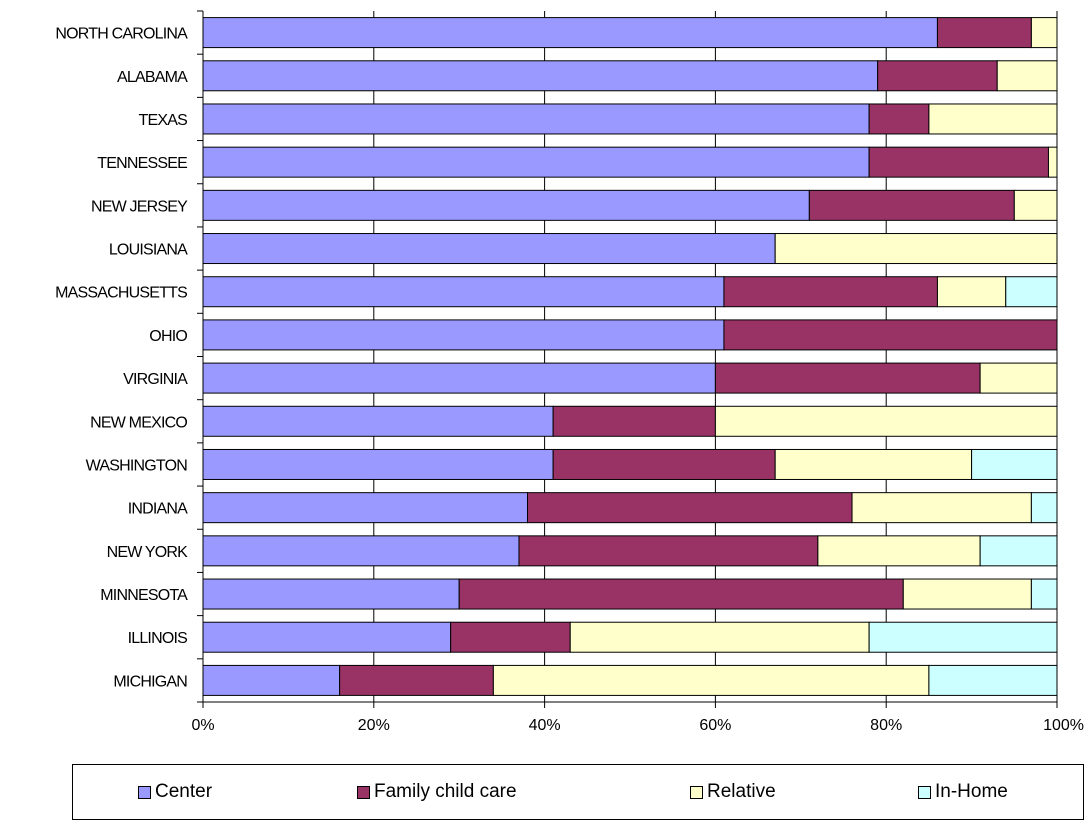 The width and height of the screenshot is (1087, 821). Describe the element at coordinates (463, 335) in the screenshot. I see `bar-center-ohio` at that location.